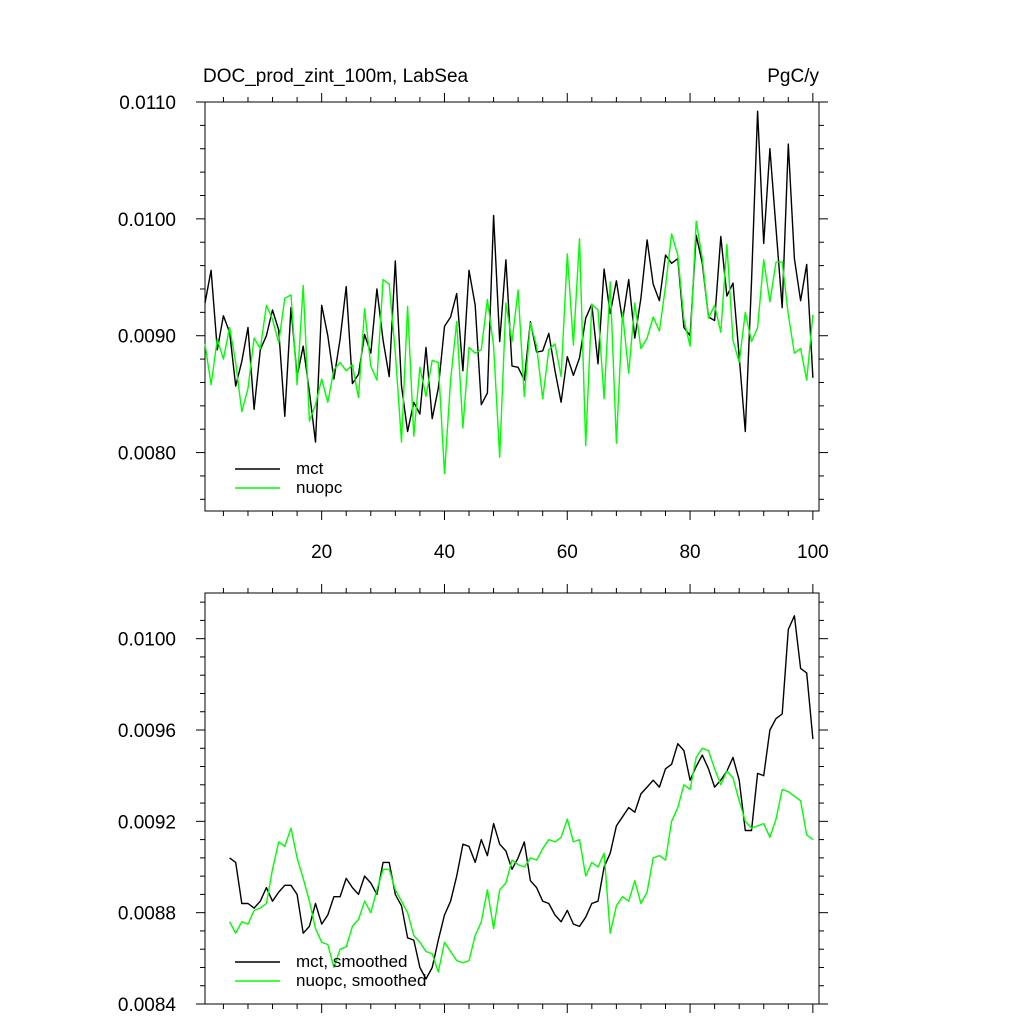  What do you see at coordinates (361, 980) in the screenshot?
I see `legend-label: nuopc, smoothed` at bounding box center [361, 980].